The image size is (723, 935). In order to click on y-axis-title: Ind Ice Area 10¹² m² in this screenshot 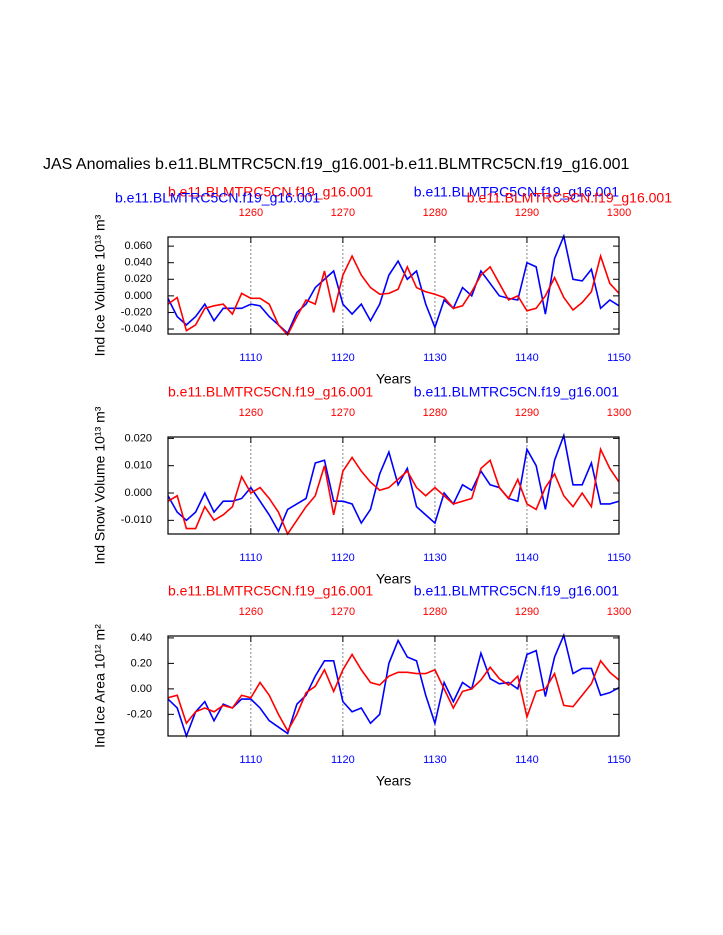, I will do `click(100, 686)`.